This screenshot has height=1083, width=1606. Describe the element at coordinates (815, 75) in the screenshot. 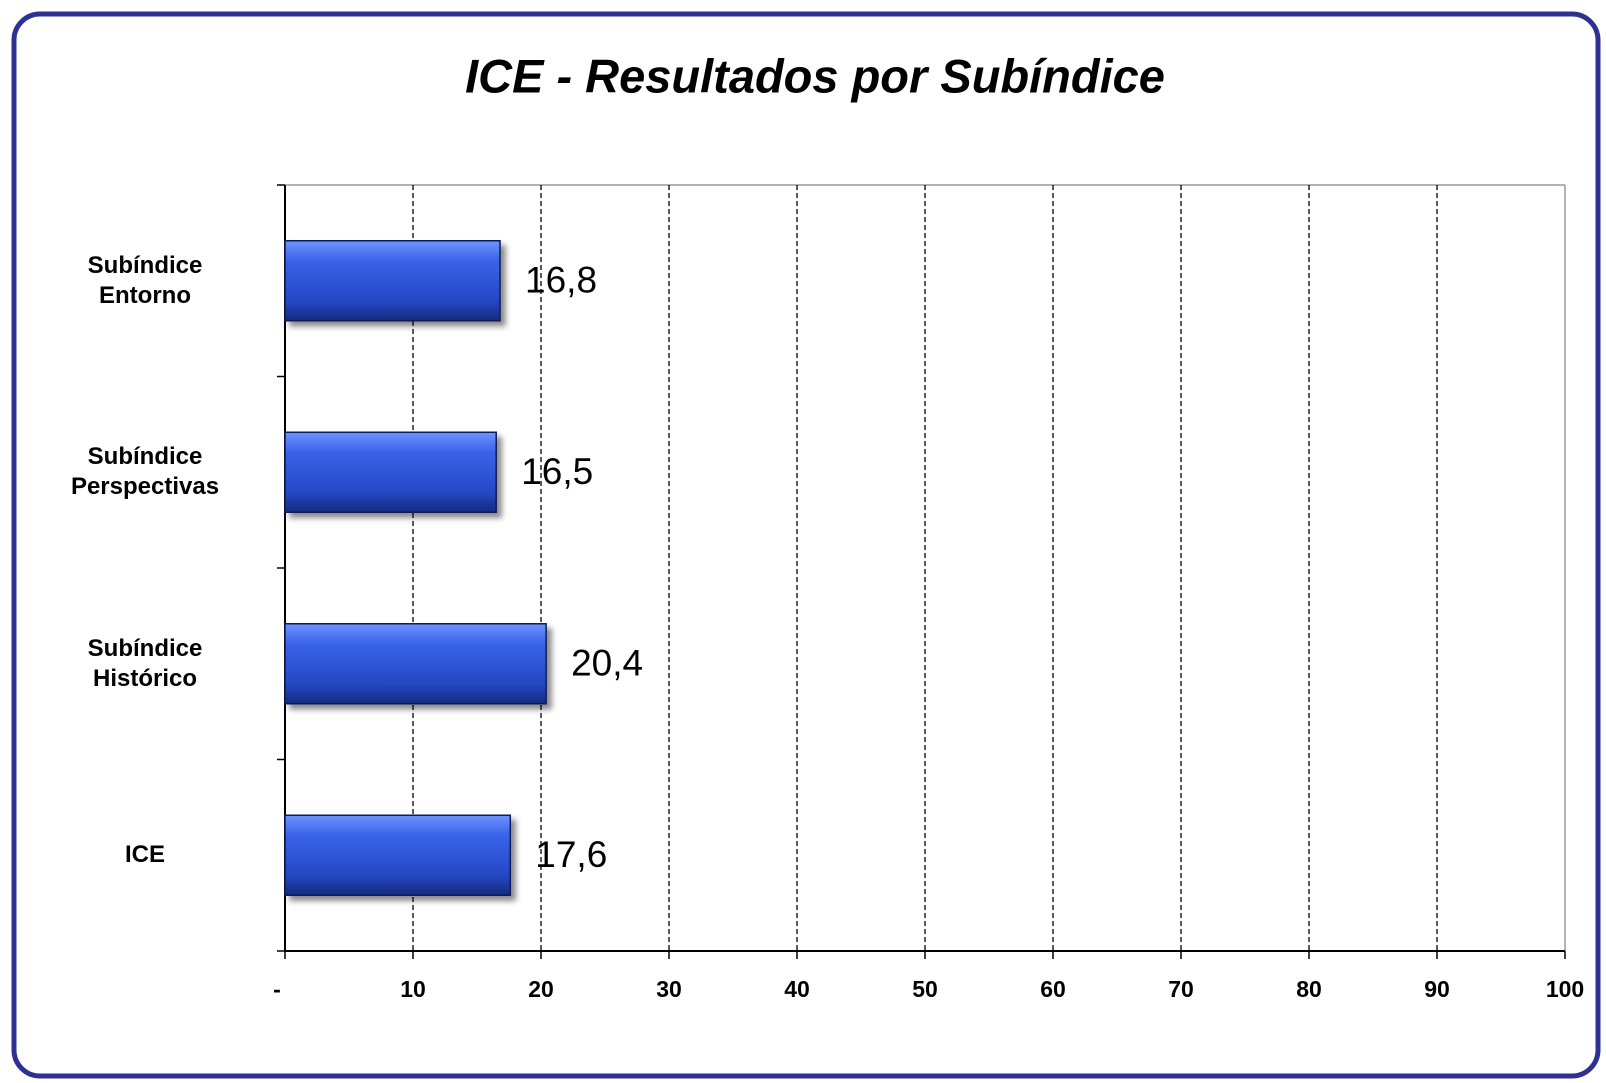

I see `chart-title: ICE - Resultados por Subíndice` at that location.